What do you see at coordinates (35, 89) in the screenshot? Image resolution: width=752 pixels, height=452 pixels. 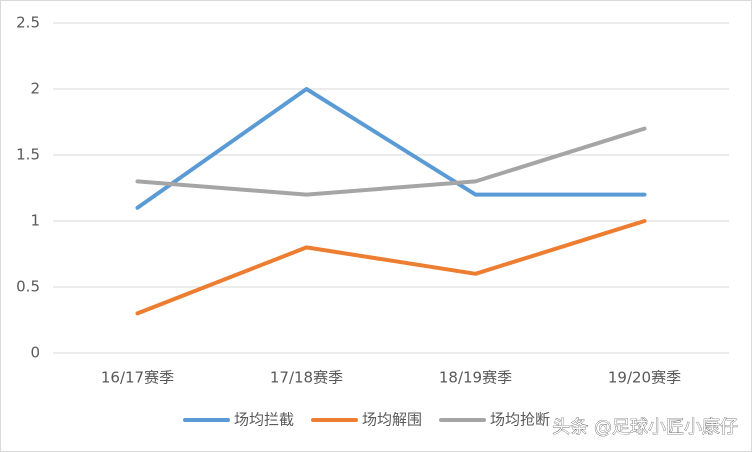 I see `y-tick-label: 2` at bounding box center [35, 89].